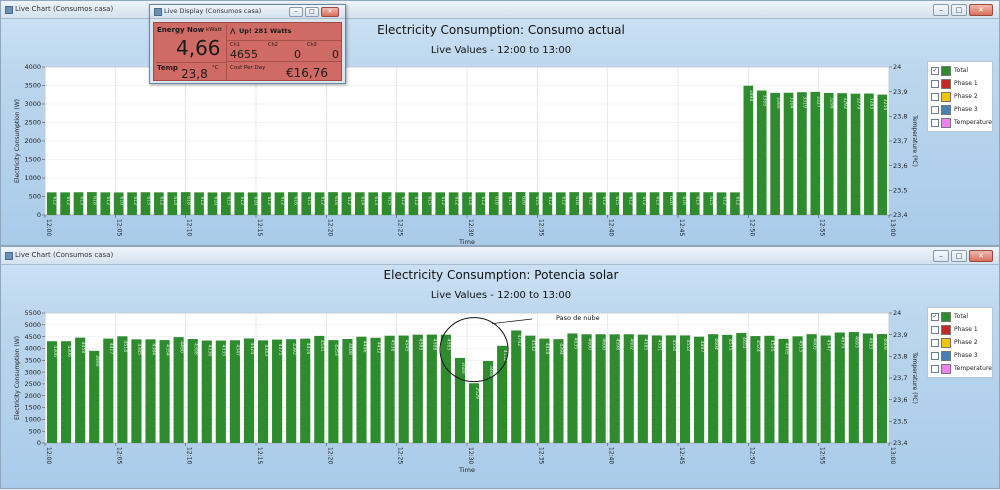  Describe the element at coordinates (561, 349) in the screenshot. I see `bar-value-label: 4394` at that location.